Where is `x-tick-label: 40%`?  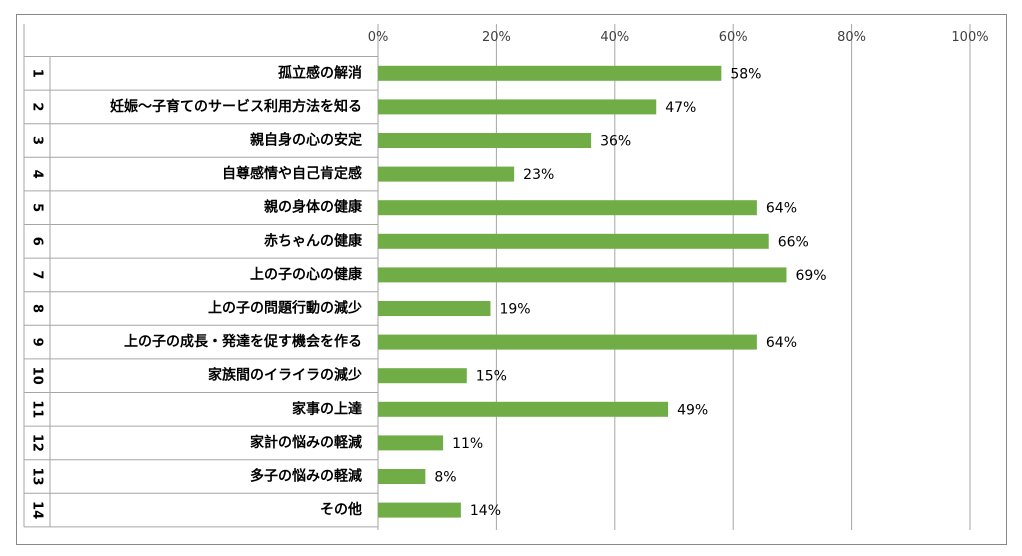
x-tick-label: 40% is located at coordinates (614, 37).